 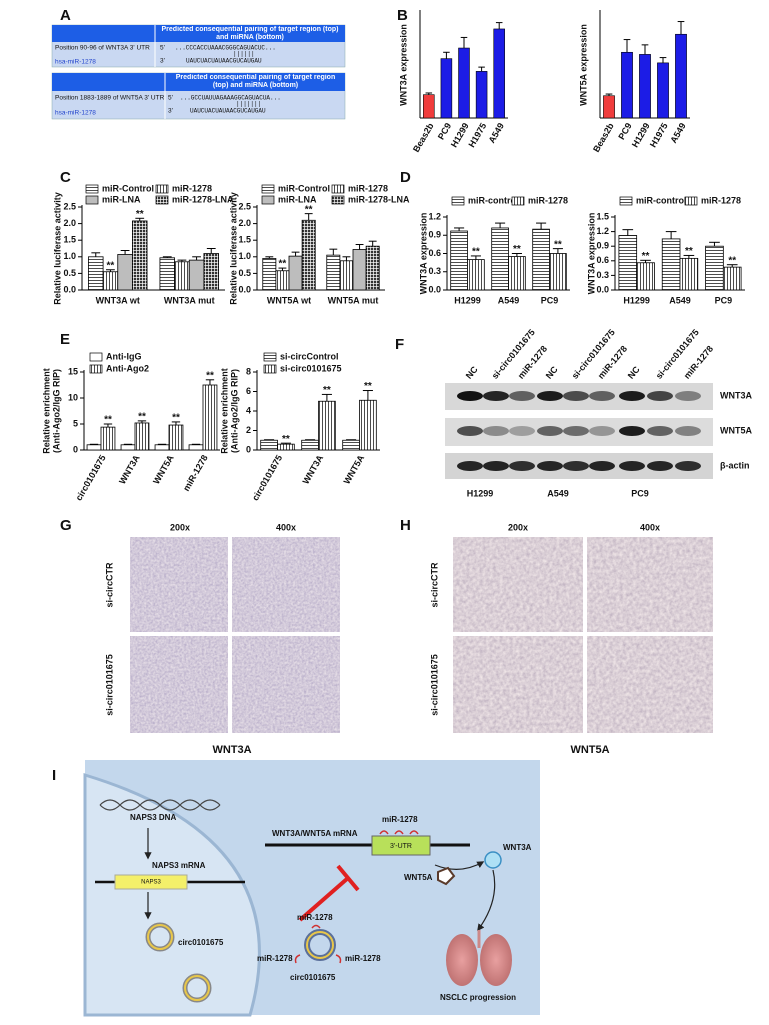 I want to click on target-label: Position 90-96 of WNT3A 3' UTR, so click(x=102, y=48).